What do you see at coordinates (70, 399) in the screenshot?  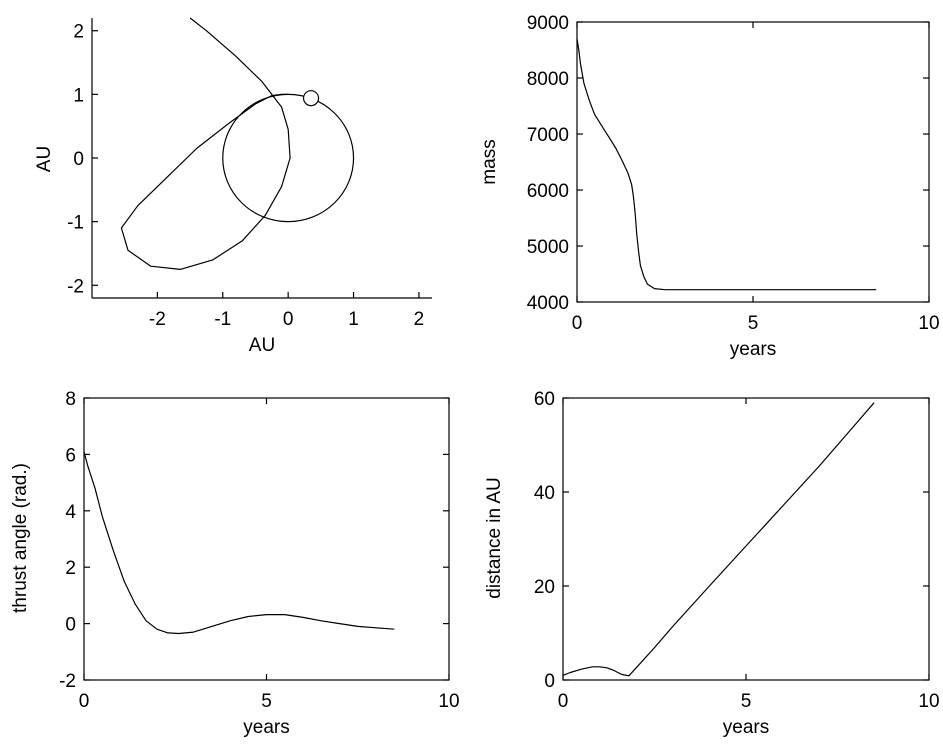 I see `y-tick-label: 8` at bounding box center [70, 399].